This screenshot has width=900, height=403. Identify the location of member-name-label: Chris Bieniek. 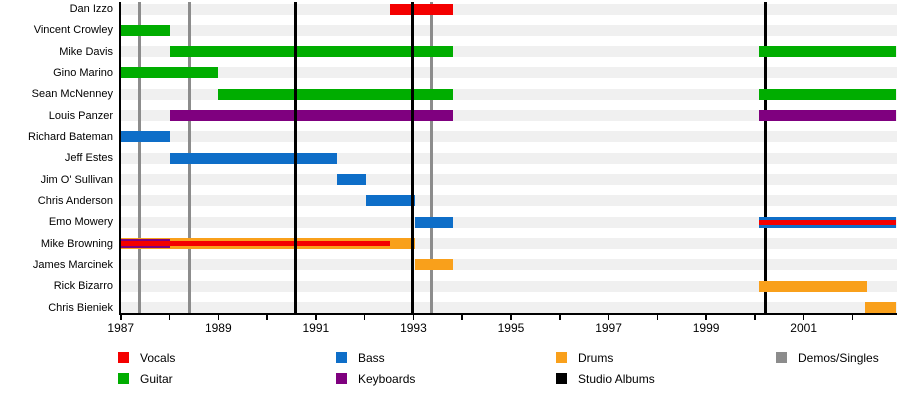
(80, 307).